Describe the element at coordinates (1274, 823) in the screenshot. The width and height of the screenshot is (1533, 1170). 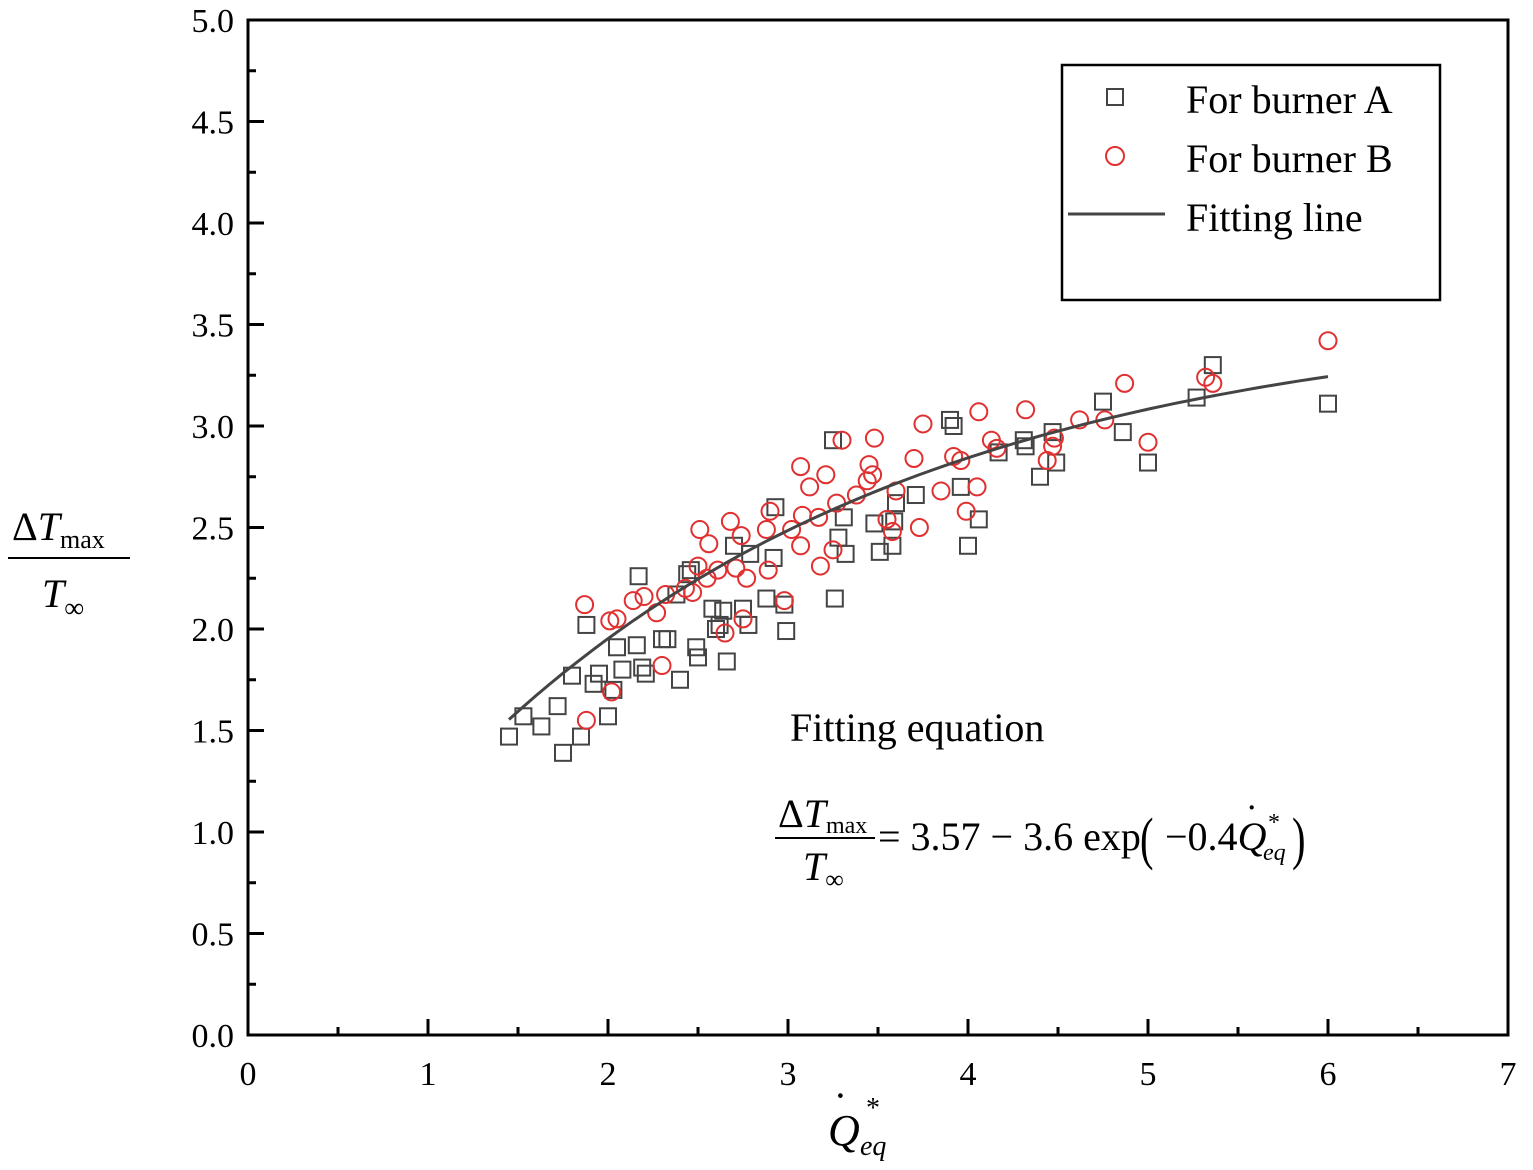
I see `equation-q-sup: *` at that location.